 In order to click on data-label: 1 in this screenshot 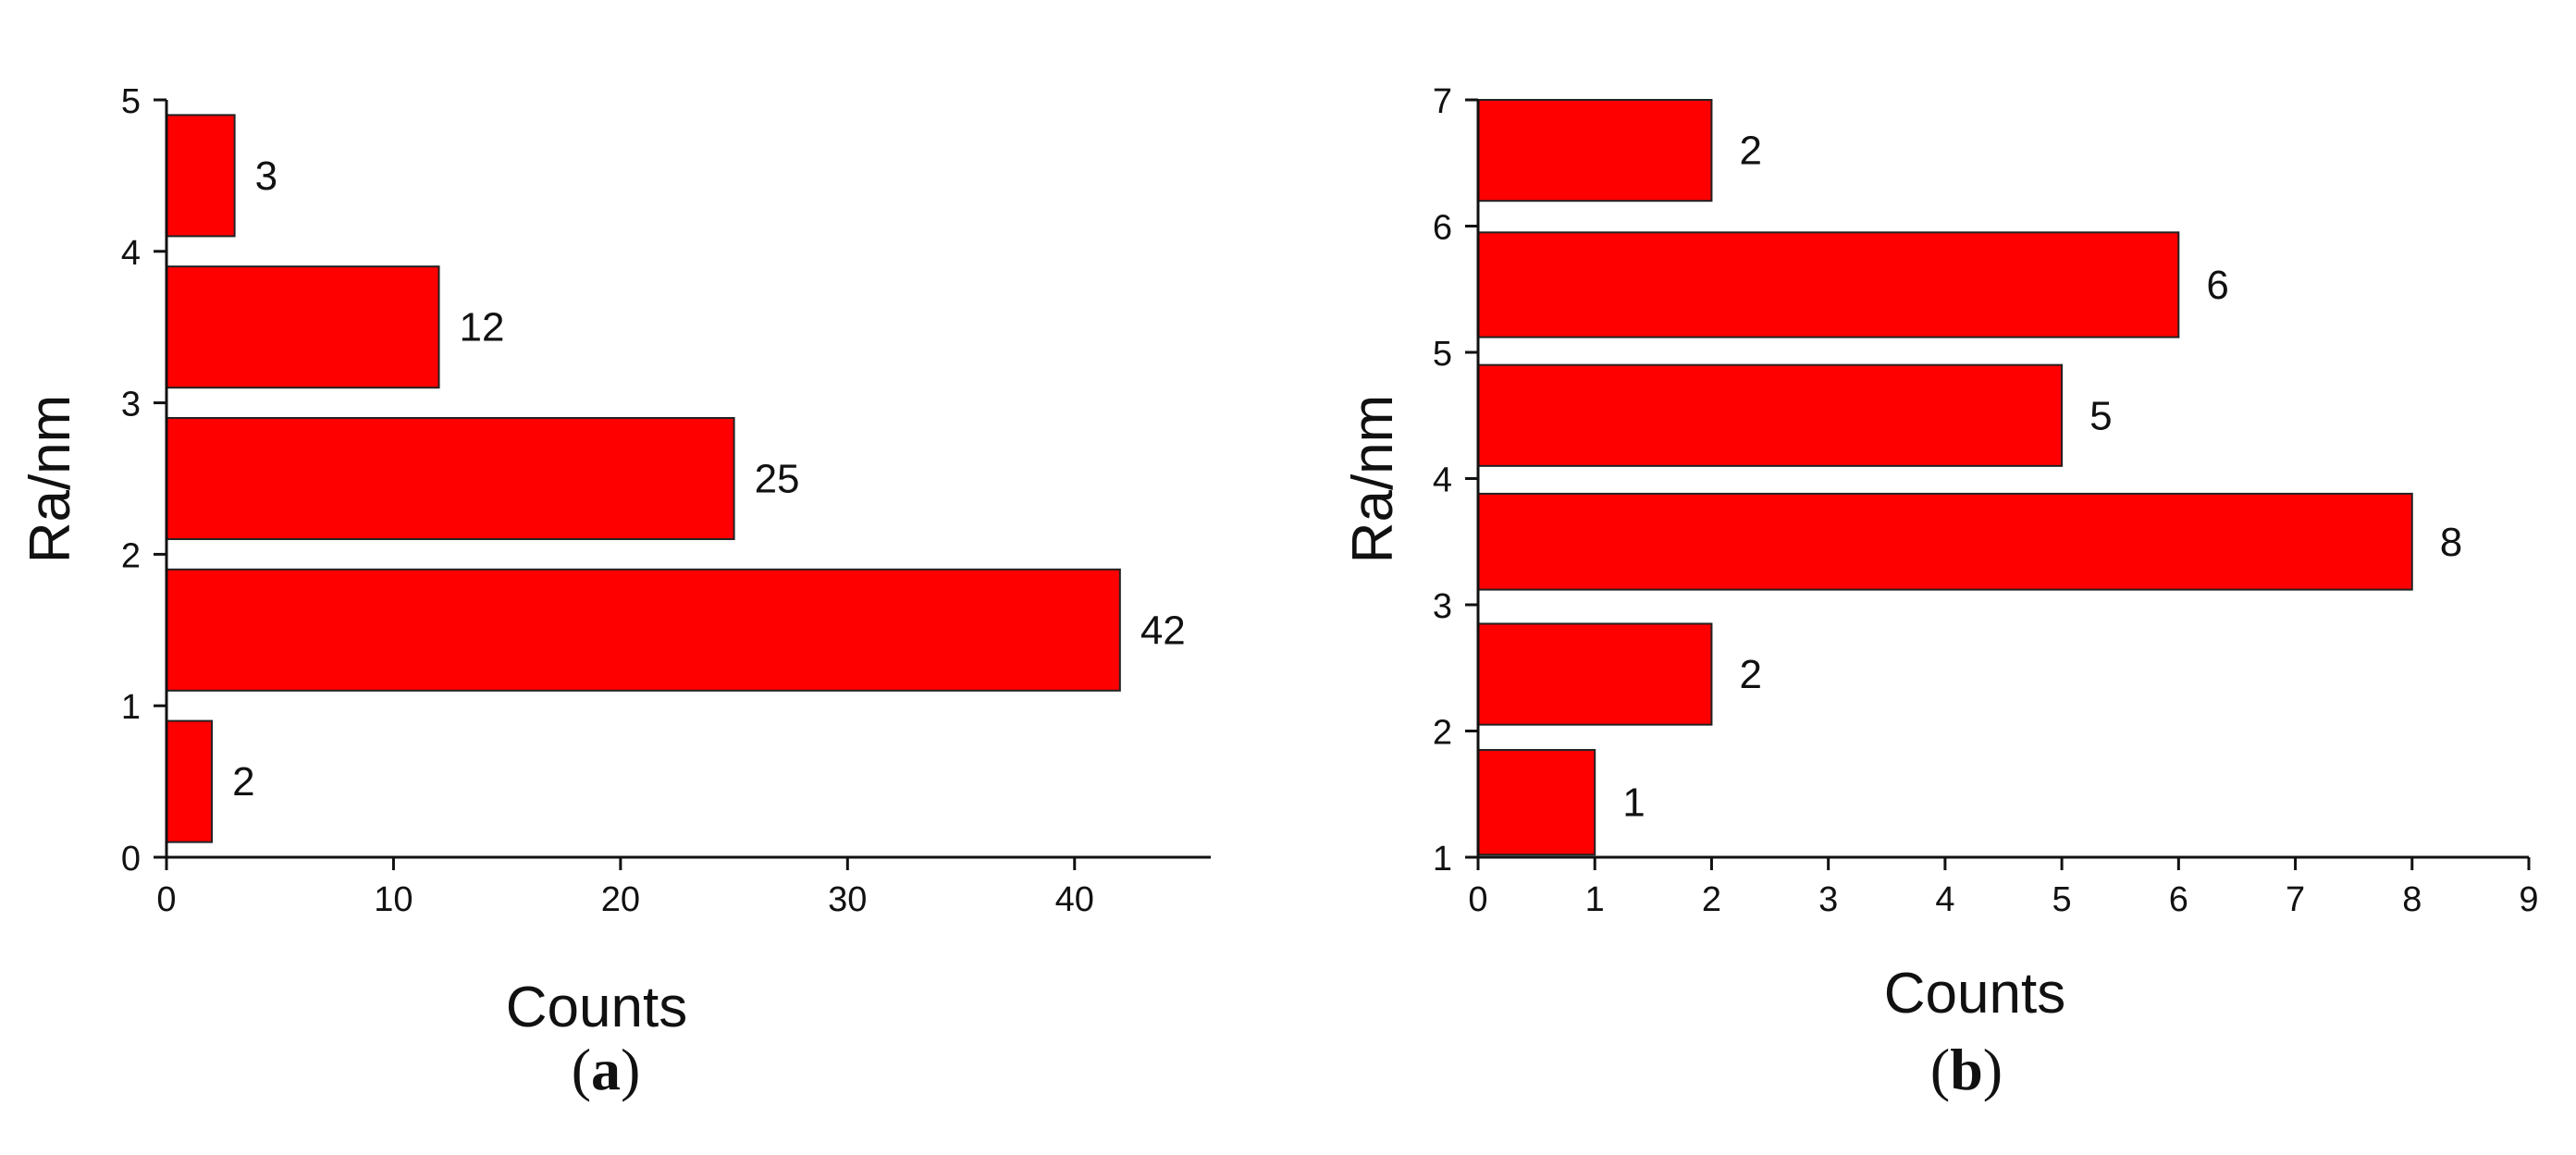, I will do `click(1633, 803)`.